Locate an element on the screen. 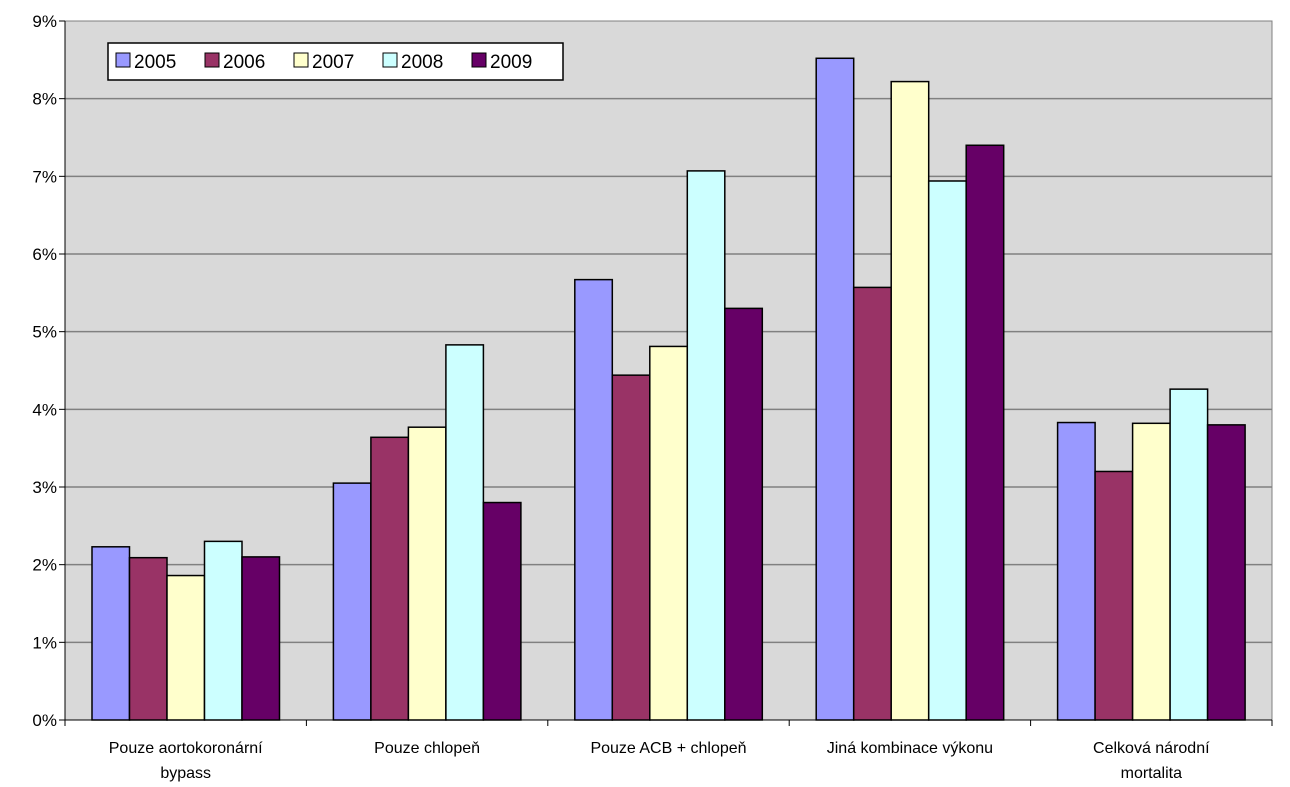 This screenshot has width=1290, height=787. legend-box is located at coordinates (335, 61).